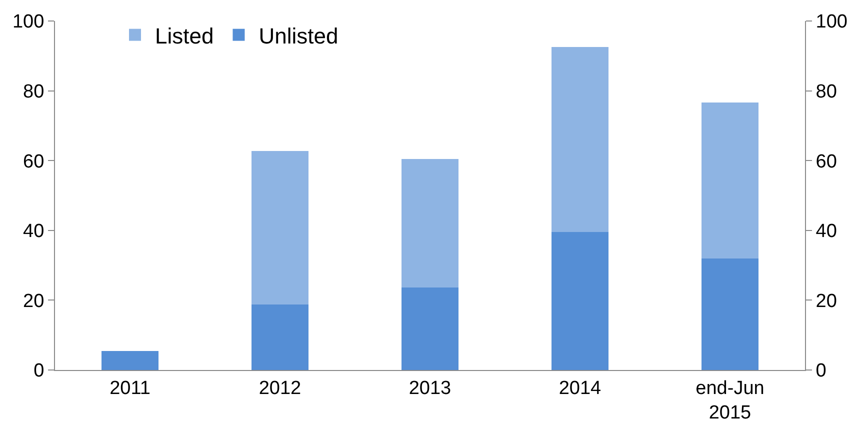  What do you see at coordinates (39, 371) in the screenshot?
I see `y-tick-label: 0` at bounding box center [39, 371].